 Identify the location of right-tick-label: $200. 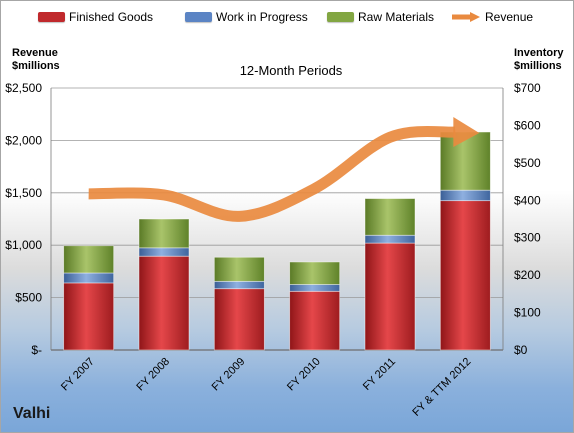
(527, 275).